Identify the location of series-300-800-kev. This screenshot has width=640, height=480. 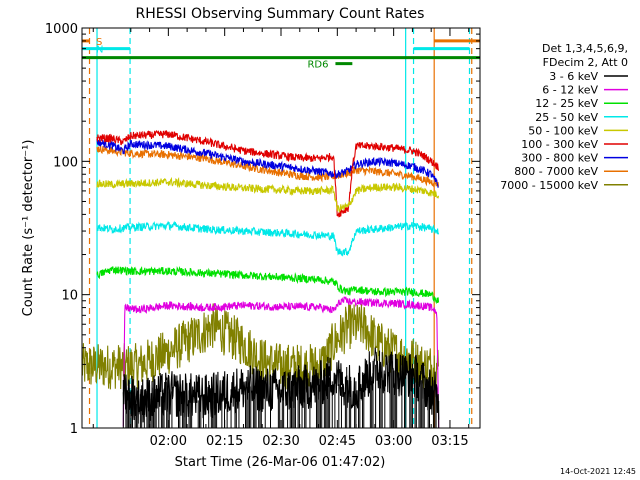
(267, 163).